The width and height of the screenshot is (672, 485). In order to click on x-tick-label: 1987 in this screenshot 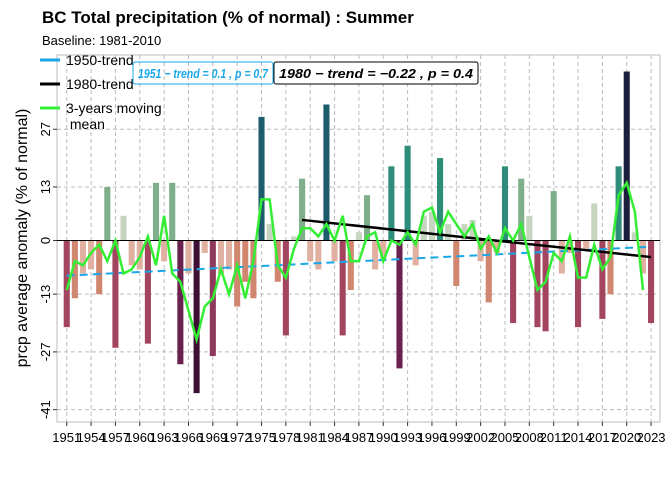, I will do `click(358, 437)`.